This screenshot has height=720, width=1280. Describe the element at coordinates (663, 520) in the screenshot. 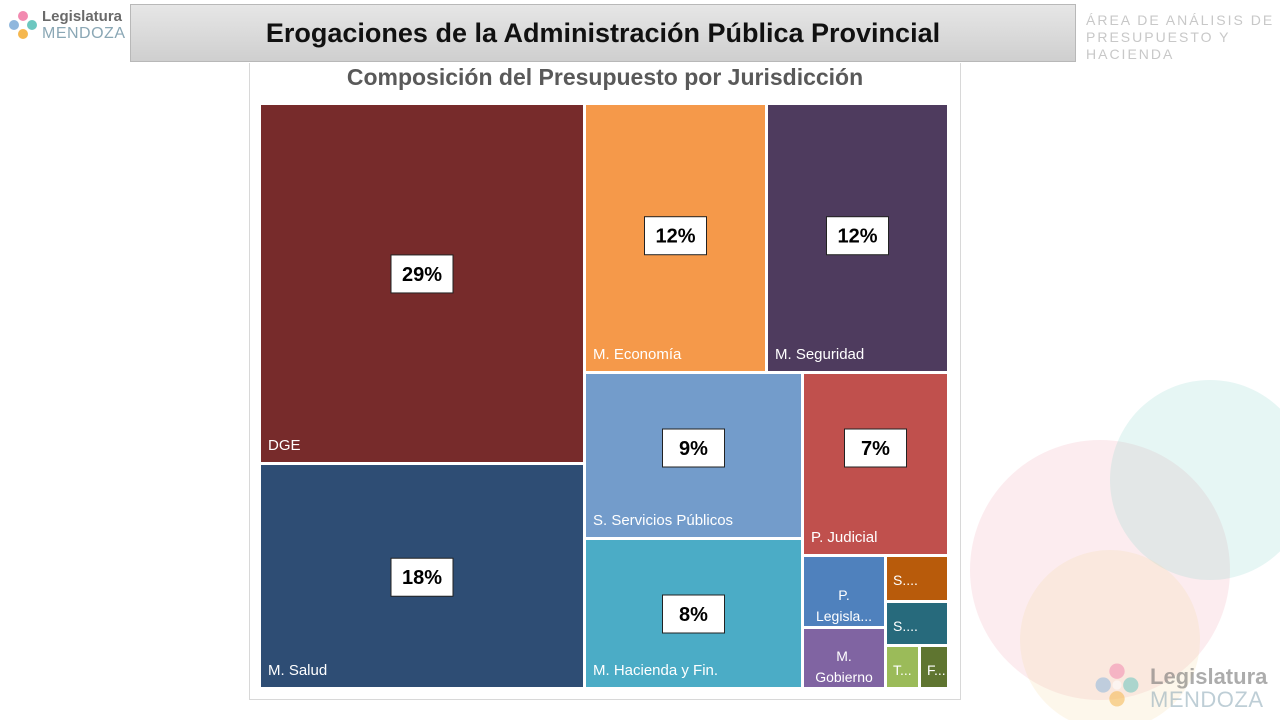

I see `treemap-label-s-servicios-publicos: S. Servicios Públicos` at that location.